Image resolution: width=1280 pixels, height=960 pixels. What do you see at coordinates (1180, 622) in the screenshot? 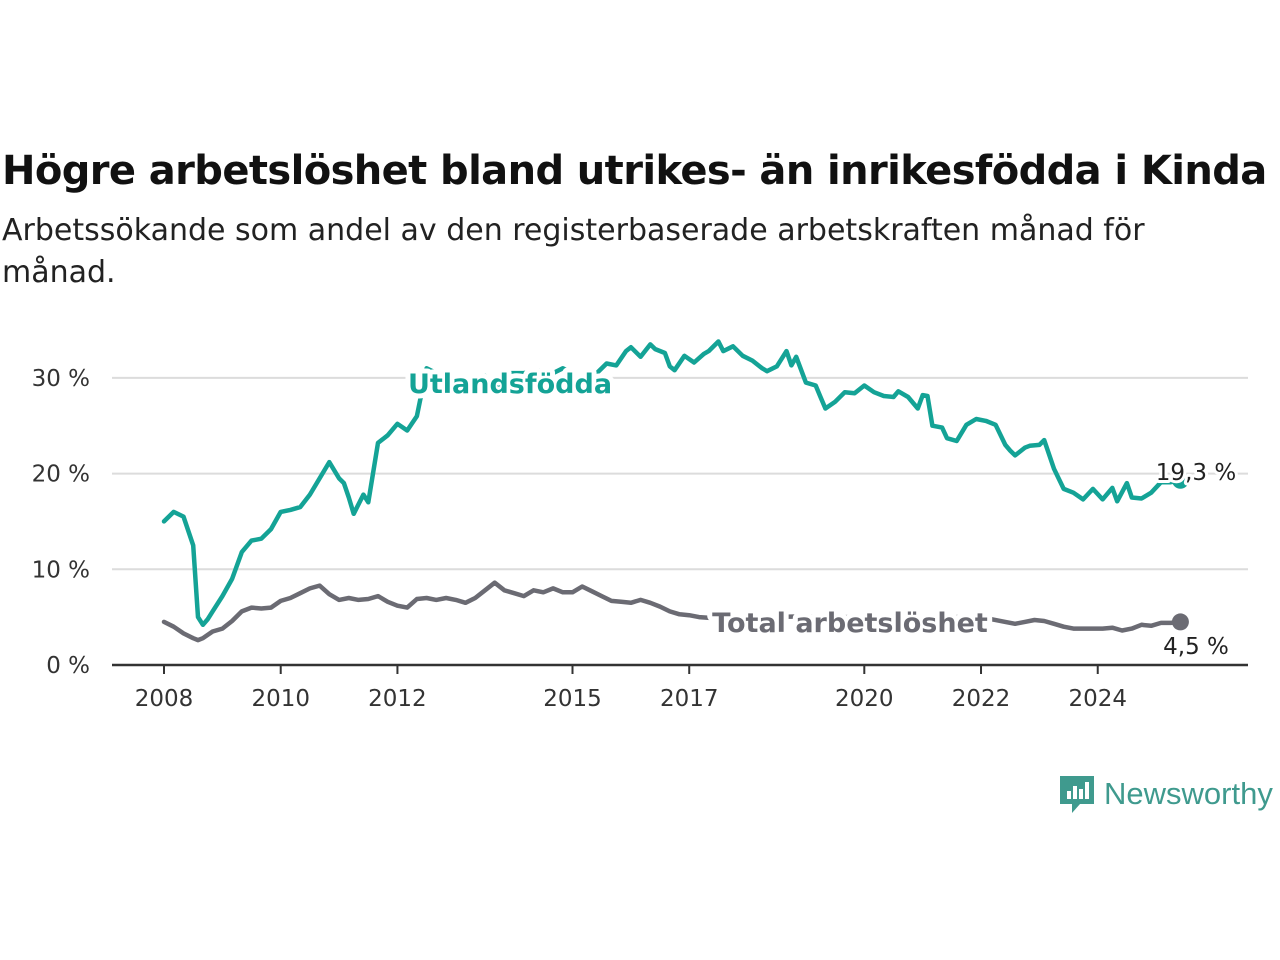
I see `end-point-total-arbetsloshet` at bounding box center [1180, 622].